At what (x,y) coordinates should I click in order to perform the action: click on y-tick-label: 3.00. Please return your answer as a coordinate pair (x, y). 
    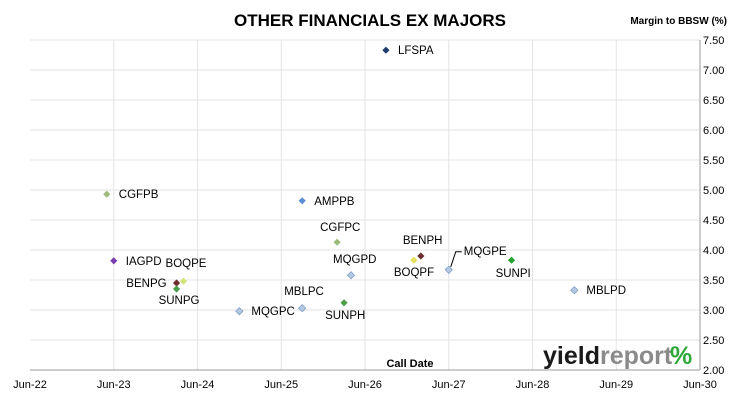
    Looking at the image, I should click on (713, 311).